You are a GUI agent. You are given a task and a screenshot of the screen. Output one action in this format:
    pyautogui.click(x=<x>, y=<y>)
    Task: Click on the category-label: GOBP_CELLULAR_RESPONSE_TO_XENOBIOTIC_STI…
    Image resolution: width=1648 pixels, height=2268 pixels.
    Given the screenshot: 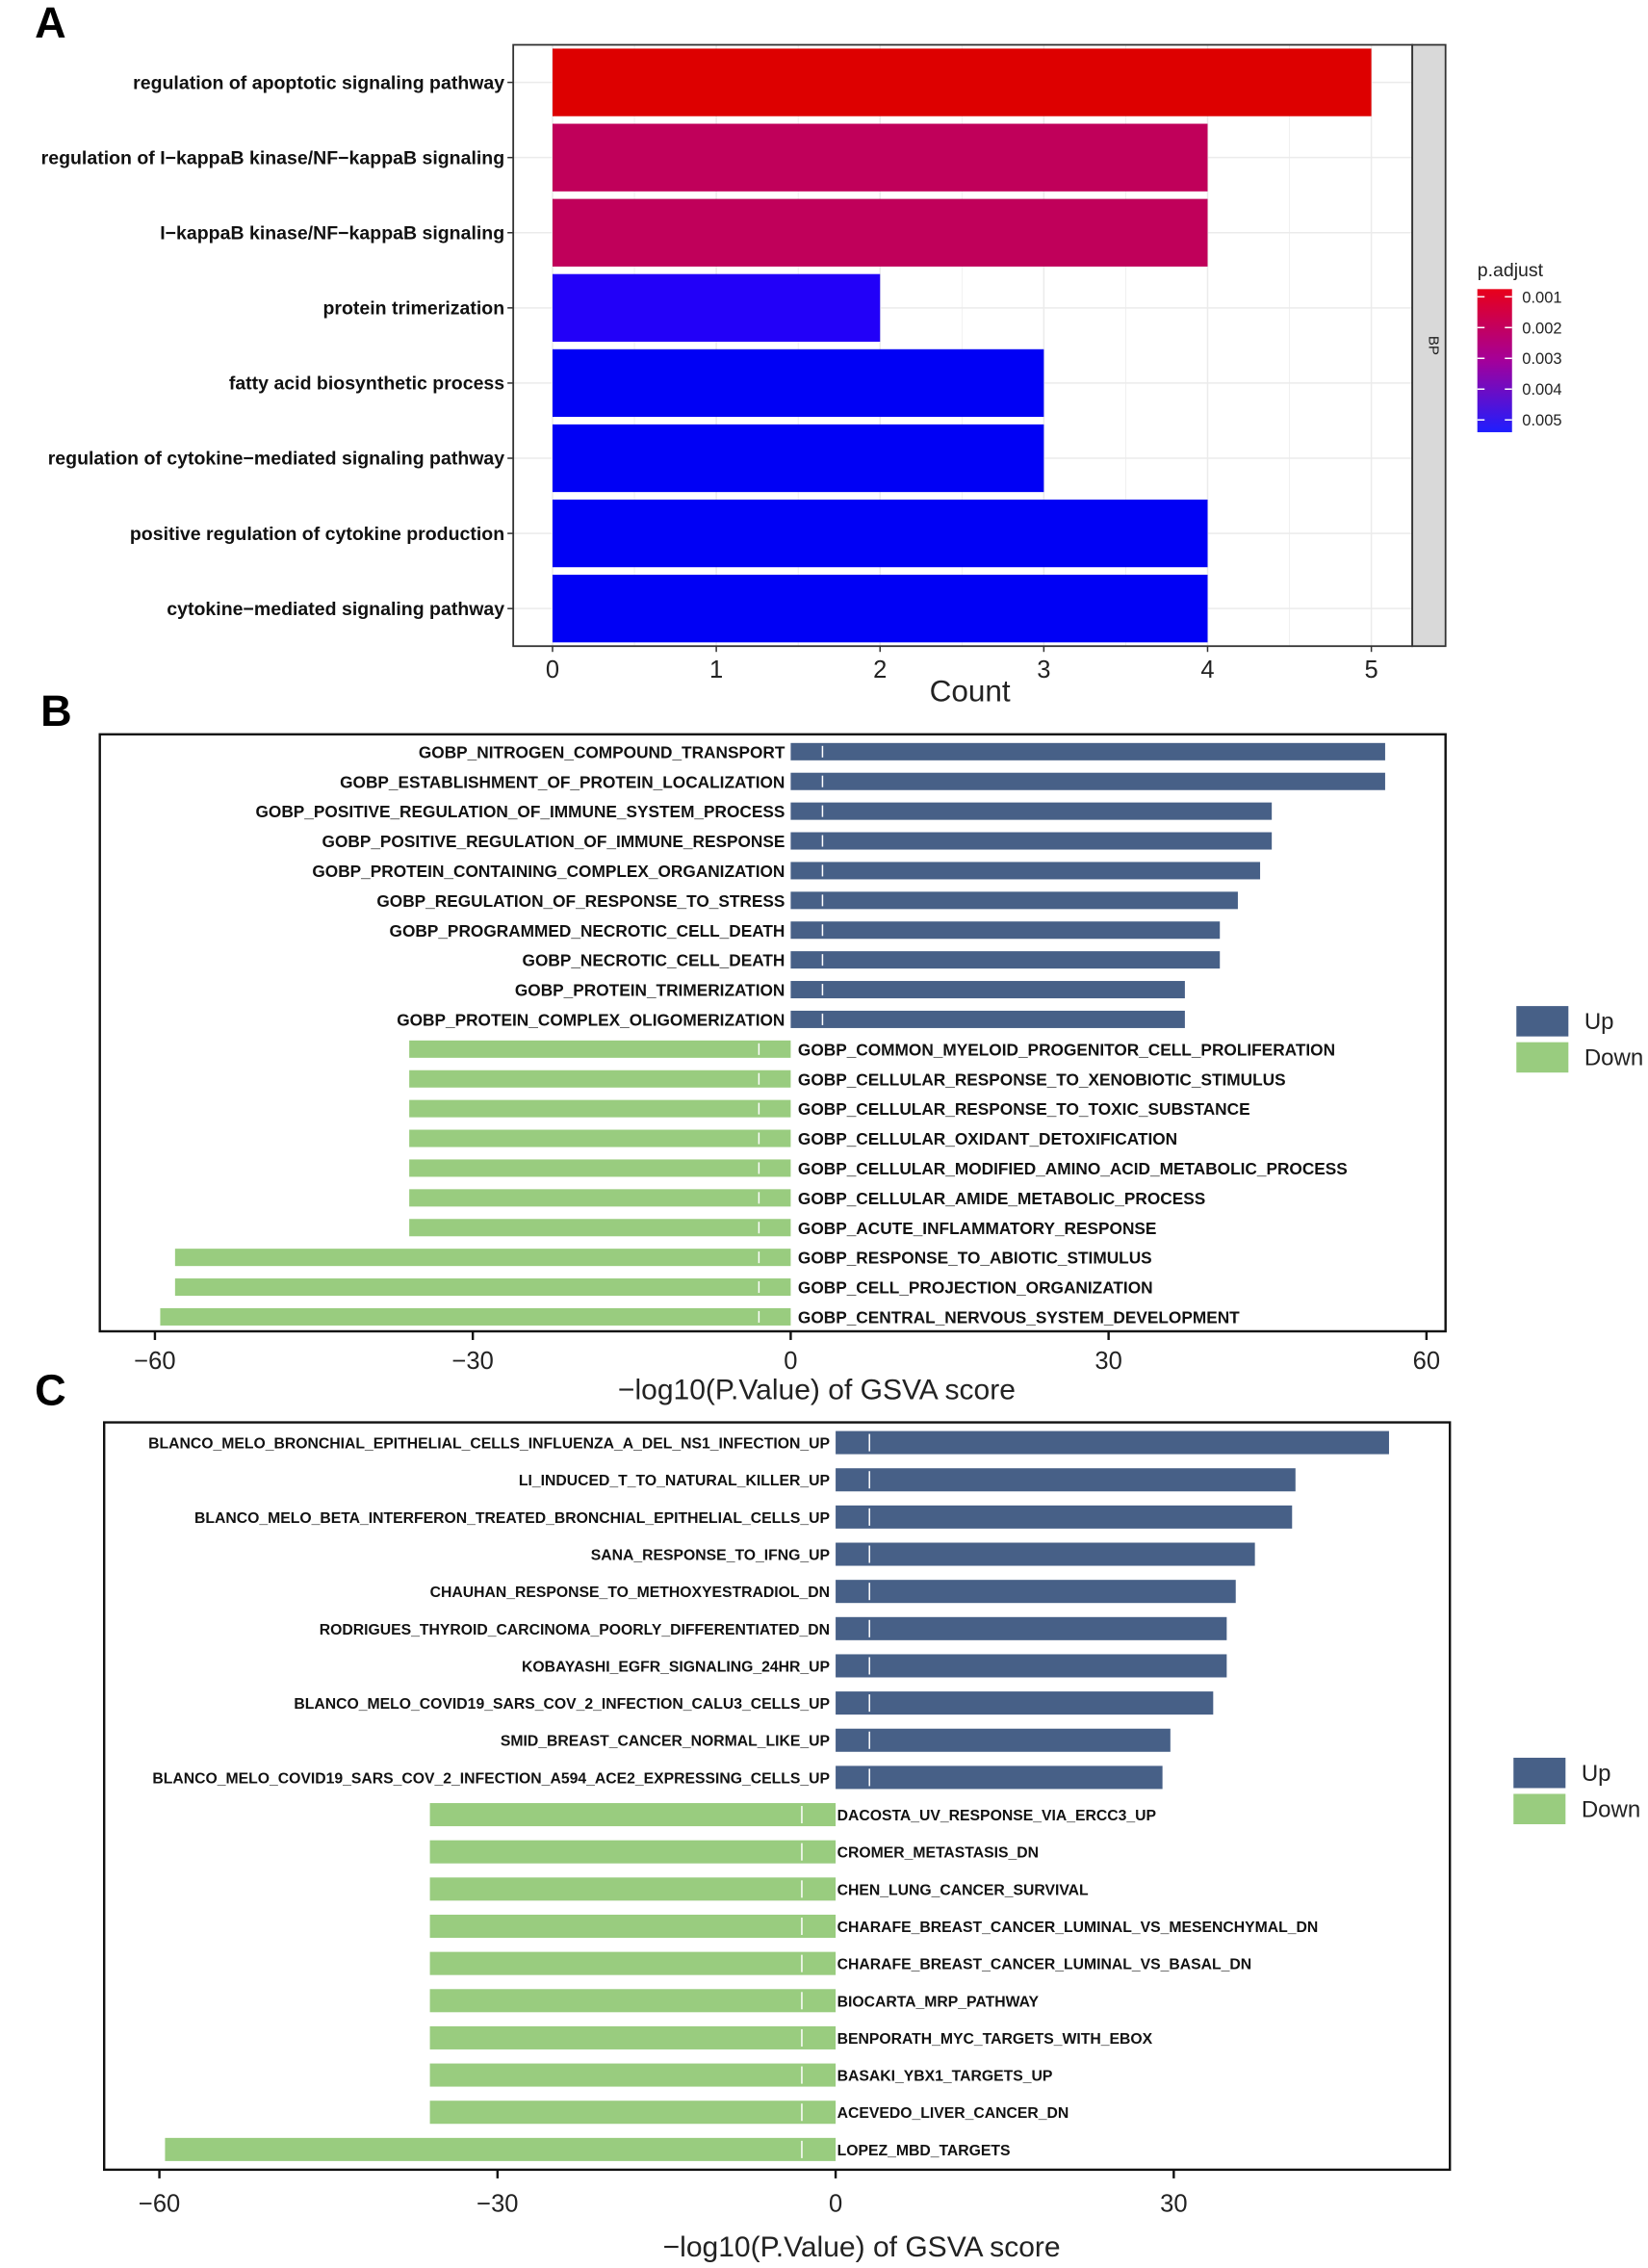 What is the action you would take?
    pyautogui.click(x=1042, y=1080)
    